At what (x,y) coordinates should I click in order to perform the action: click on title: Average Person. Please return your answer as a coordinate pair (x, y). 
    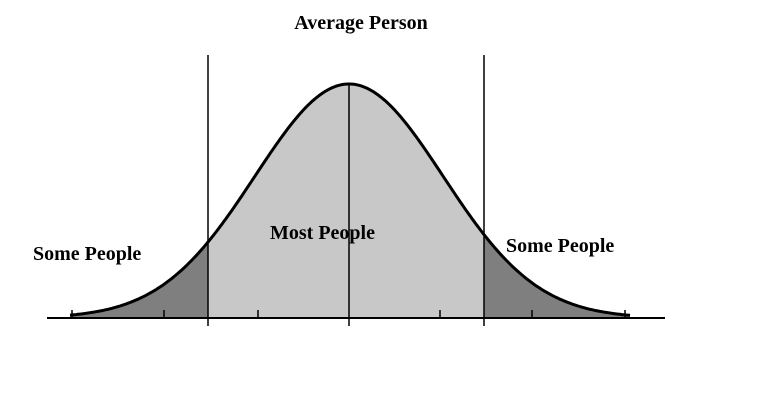
    Looking at the image, I should click on (360, 23).